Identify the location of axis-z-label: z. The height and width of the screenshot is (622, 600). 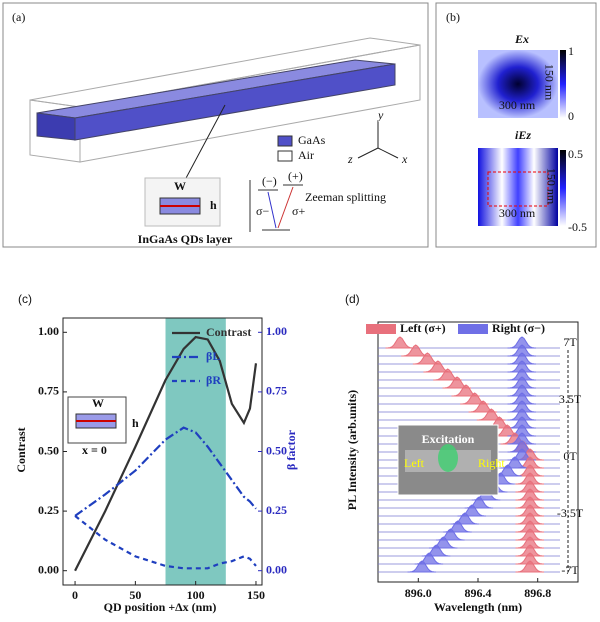
(350, 159).